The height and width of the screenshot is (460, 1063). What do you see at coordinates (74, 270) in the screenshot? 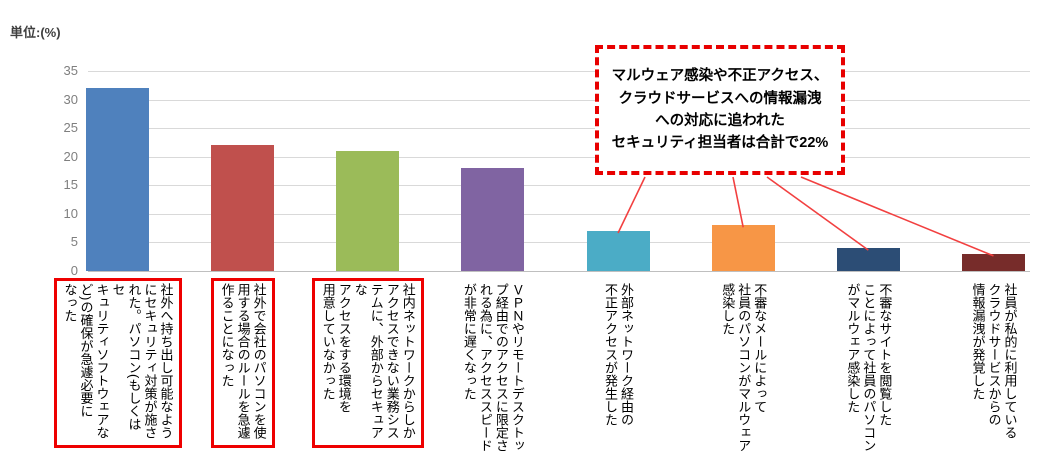
I see `y-tick-label-0: 0` at bounding box center [74, 270].